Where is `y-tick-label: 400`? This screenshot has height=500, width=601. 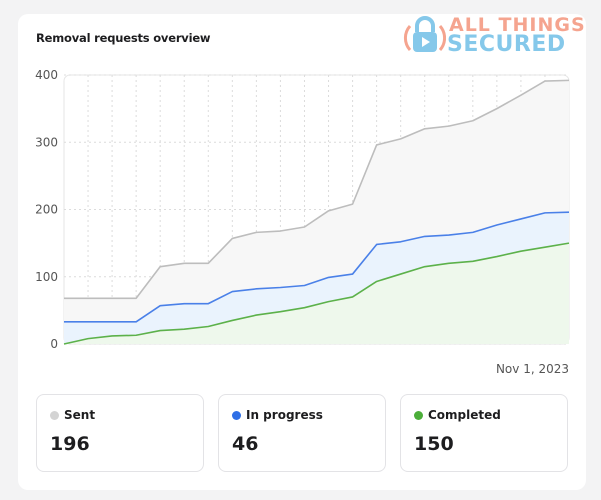 y-tick-label: 400 is located at coordinates (46, 75).